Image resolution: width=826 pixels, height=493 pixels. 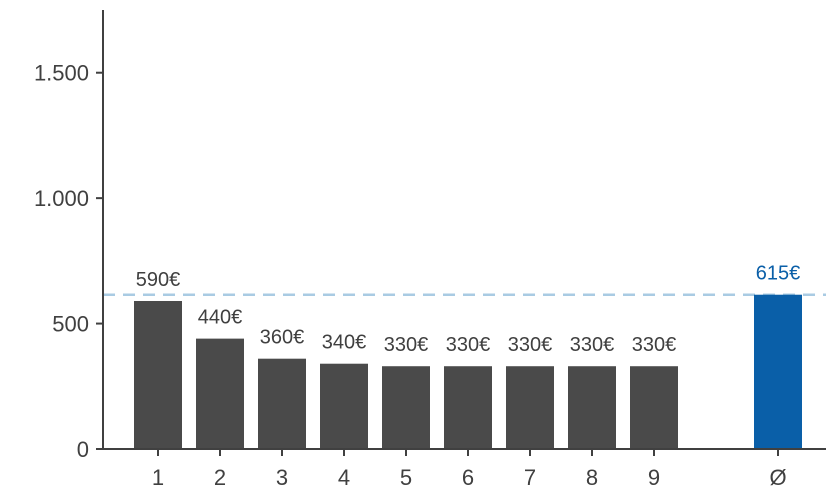 I want to click on data-label: 340€, so click(x=344, y=343).